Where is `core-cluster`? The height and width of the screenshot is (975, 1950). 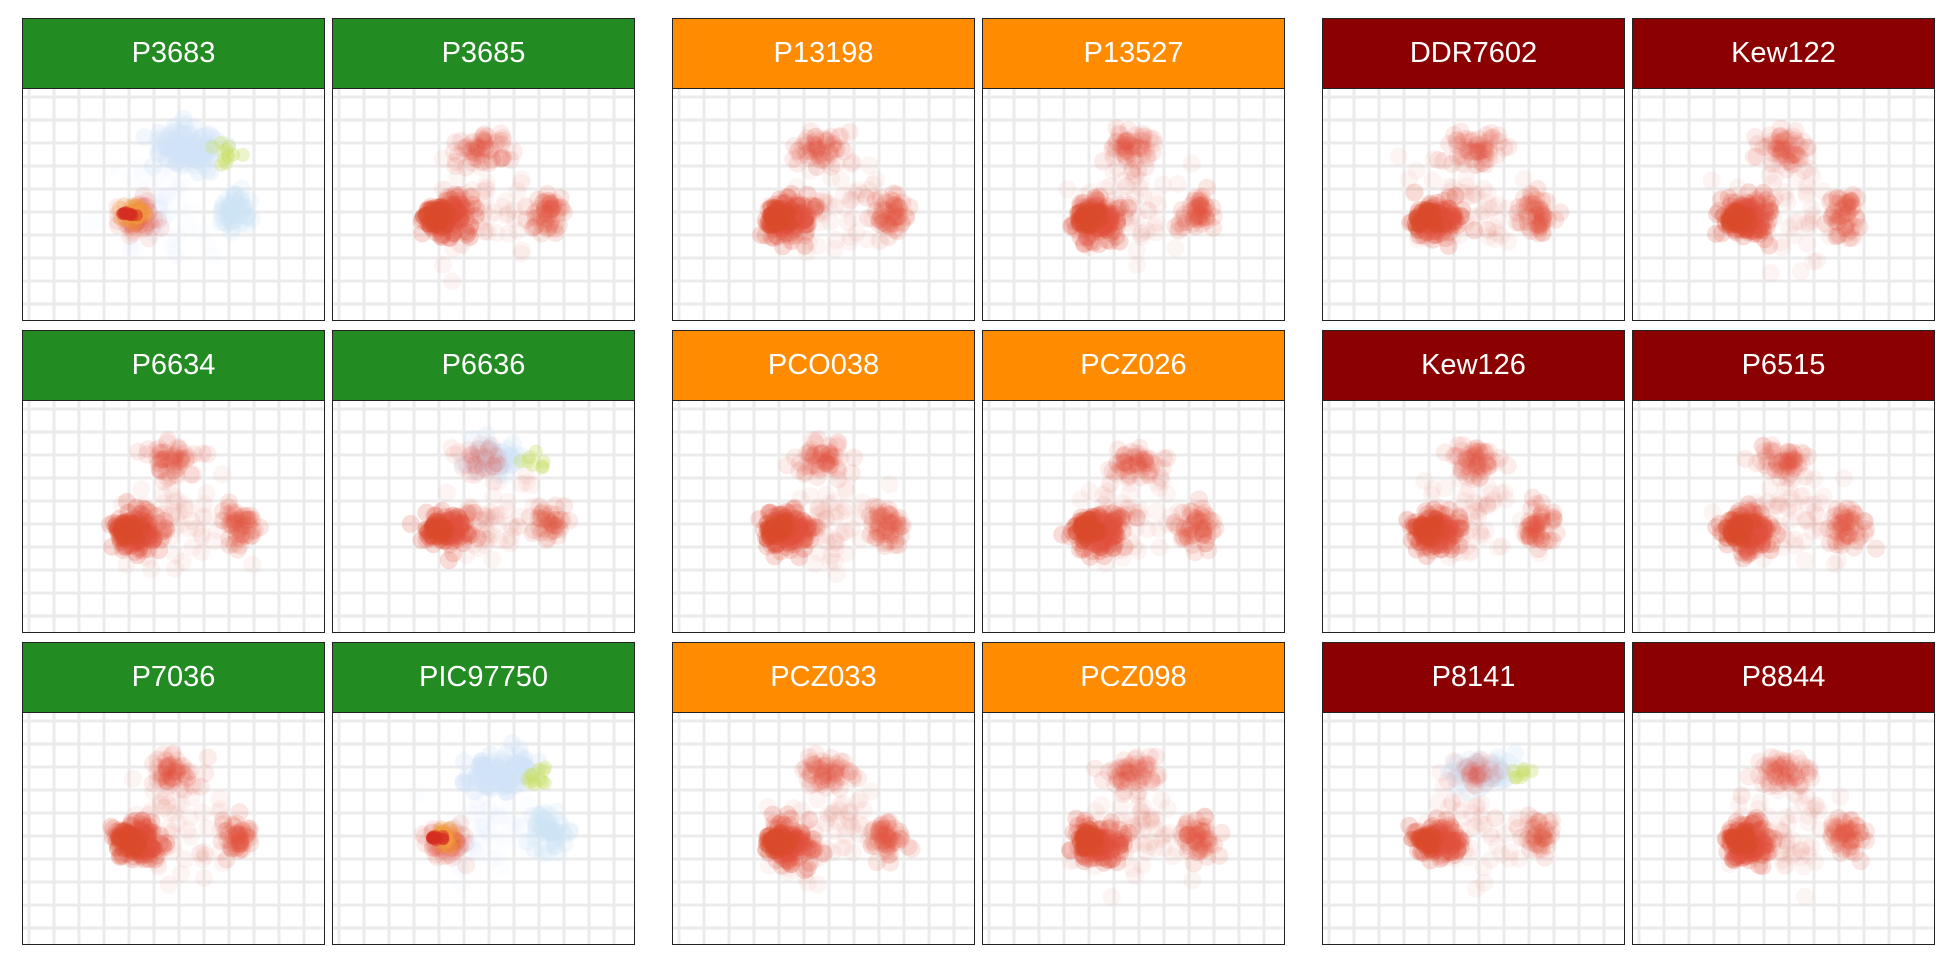
core-cluster is located at coordinates (129, 214).